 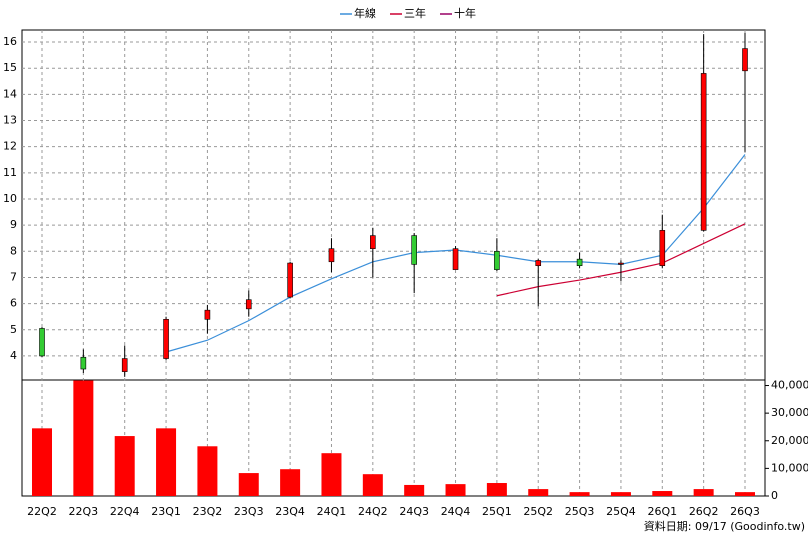 What do you see at coordinates (415, 13) in the screenshot?
I see `legend-label: 三年` at bounding box center [415, 13].